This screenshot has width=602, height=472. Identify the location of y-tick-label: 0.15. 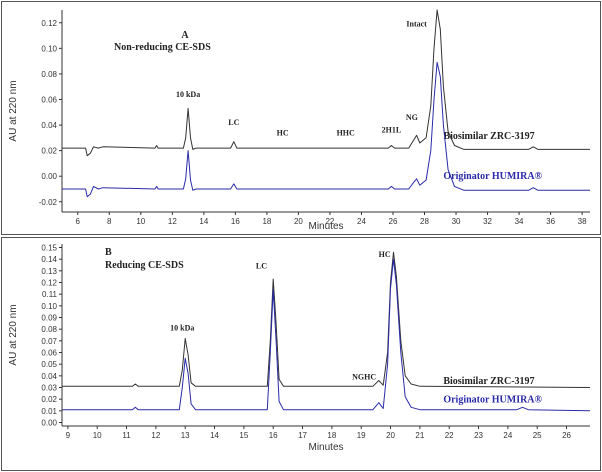
(49, 248).